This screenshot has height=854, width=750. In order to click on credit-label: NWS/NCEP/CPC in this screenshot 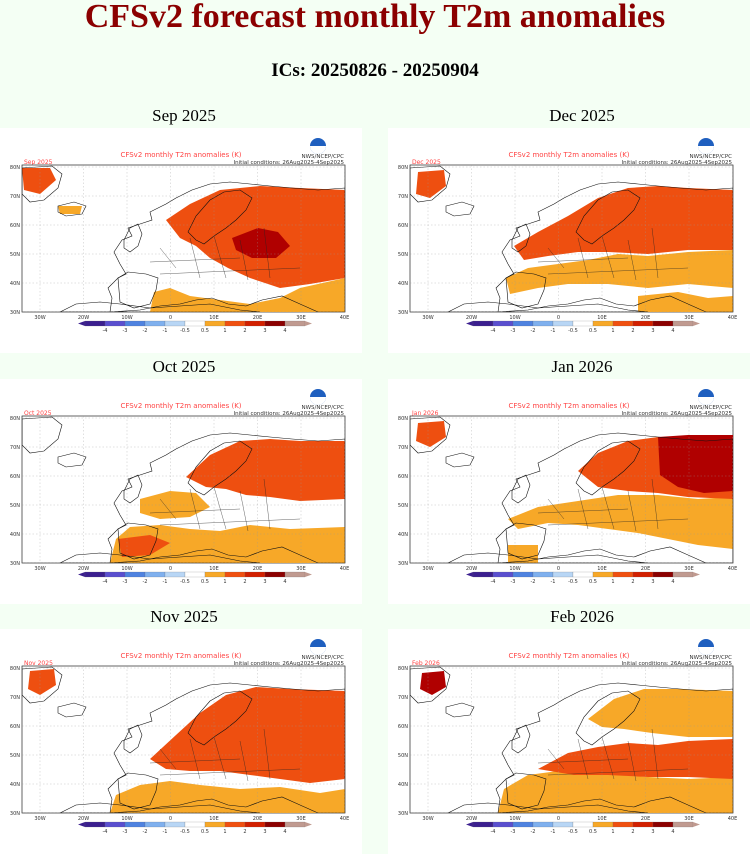, I will do `click(711, 408)`.